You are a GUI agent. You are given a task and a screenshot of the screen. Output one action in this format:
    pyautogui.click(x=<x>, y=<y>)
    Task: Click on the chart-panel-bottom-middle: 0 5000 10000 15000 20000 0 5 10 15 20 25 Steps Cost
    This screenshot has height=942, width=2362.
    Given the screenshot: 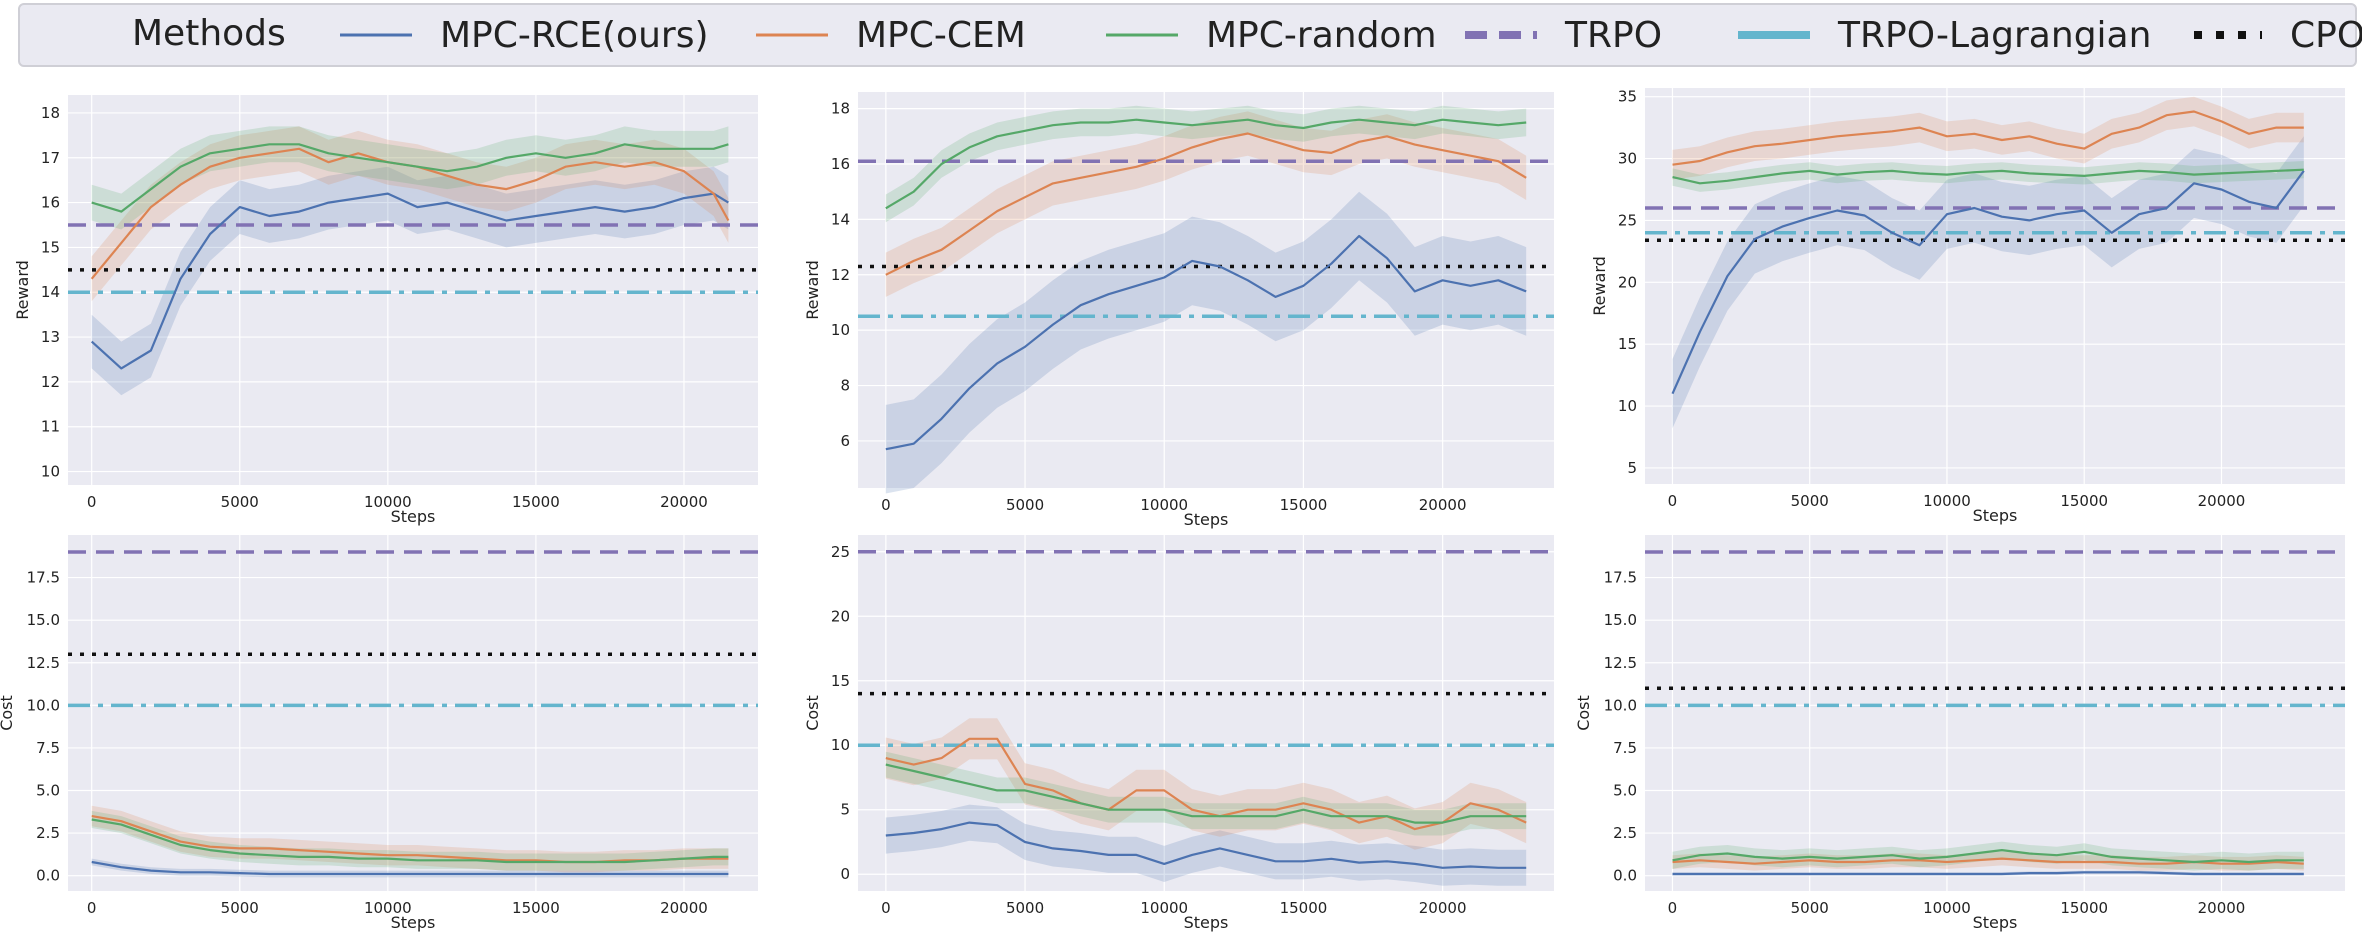 What is the action you would take?
    pyautogui.click(x=1178, y=733)
    